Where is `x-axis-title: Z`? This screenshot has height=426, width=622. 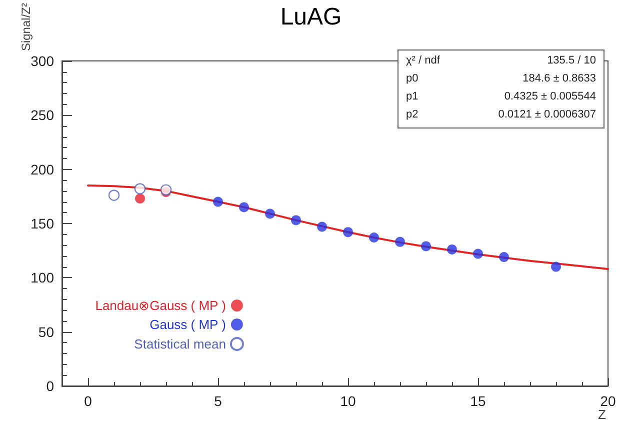
x-axis-title: Z is located at coordinates (602, 414).